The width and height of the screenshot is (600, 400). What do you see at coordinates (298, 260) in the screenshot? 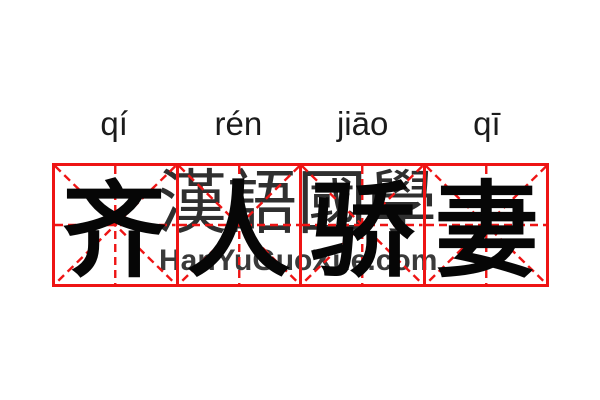
I see `watermark-site-url: HanYuGuoXue.com` at bounding box center [298, 260].